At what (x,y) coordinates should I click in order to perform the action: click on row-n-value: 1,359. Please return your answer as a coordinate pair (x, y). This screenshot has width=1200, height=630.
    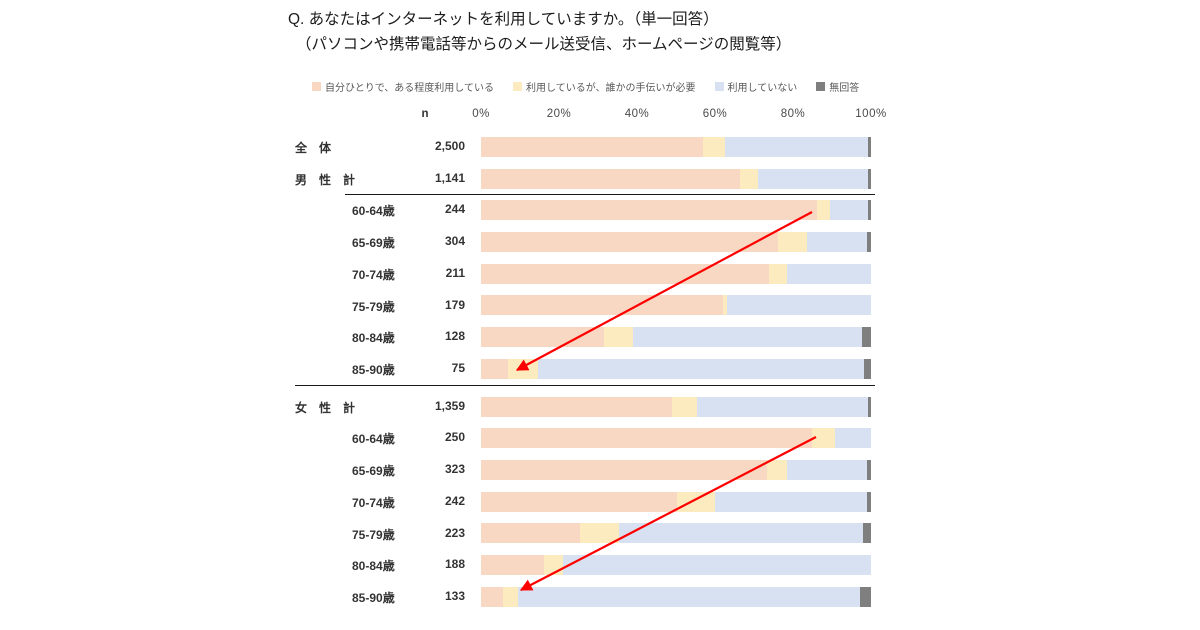
    Looking at the image, I should click on (449, 405).